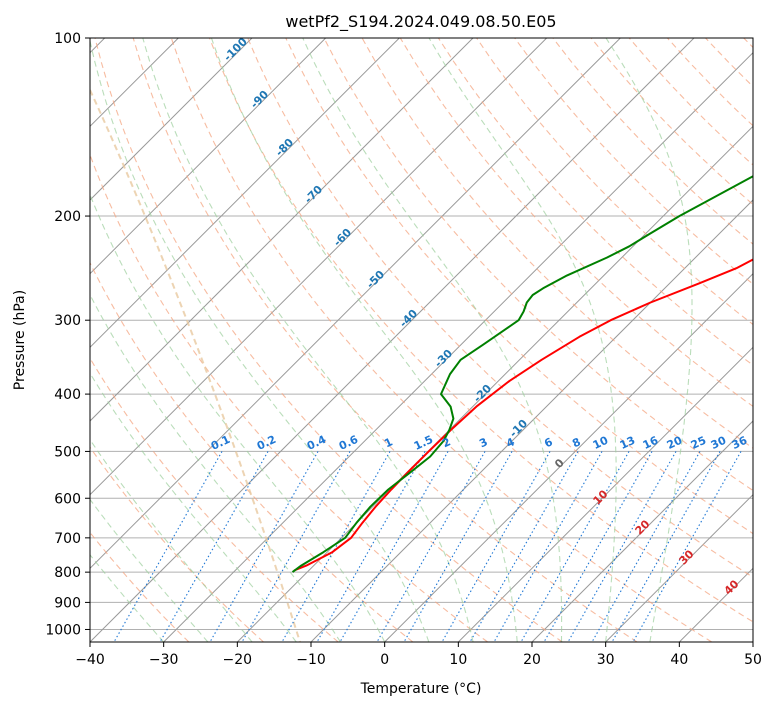 The image size is (775, 708). Describe the element at coordinates (164, 660) in the screenshot. I see `x-tick-label: −30` at that location.